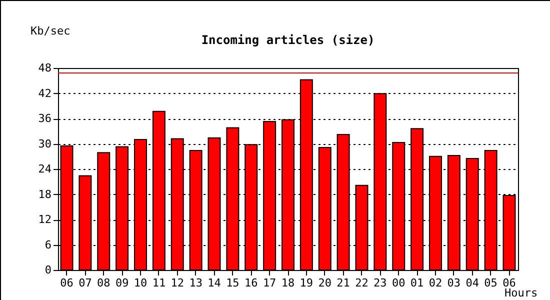 This screenshot has height=300, width=550. I want to click on y-tick-label: 6, so click(48, 245).